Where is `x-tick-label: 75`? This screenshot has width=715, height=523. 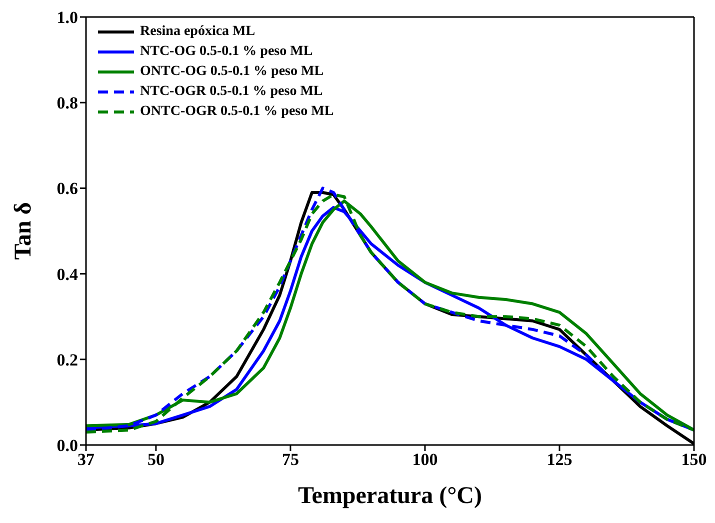 x-tick-label: 75 is located at coordinates (290, 460).